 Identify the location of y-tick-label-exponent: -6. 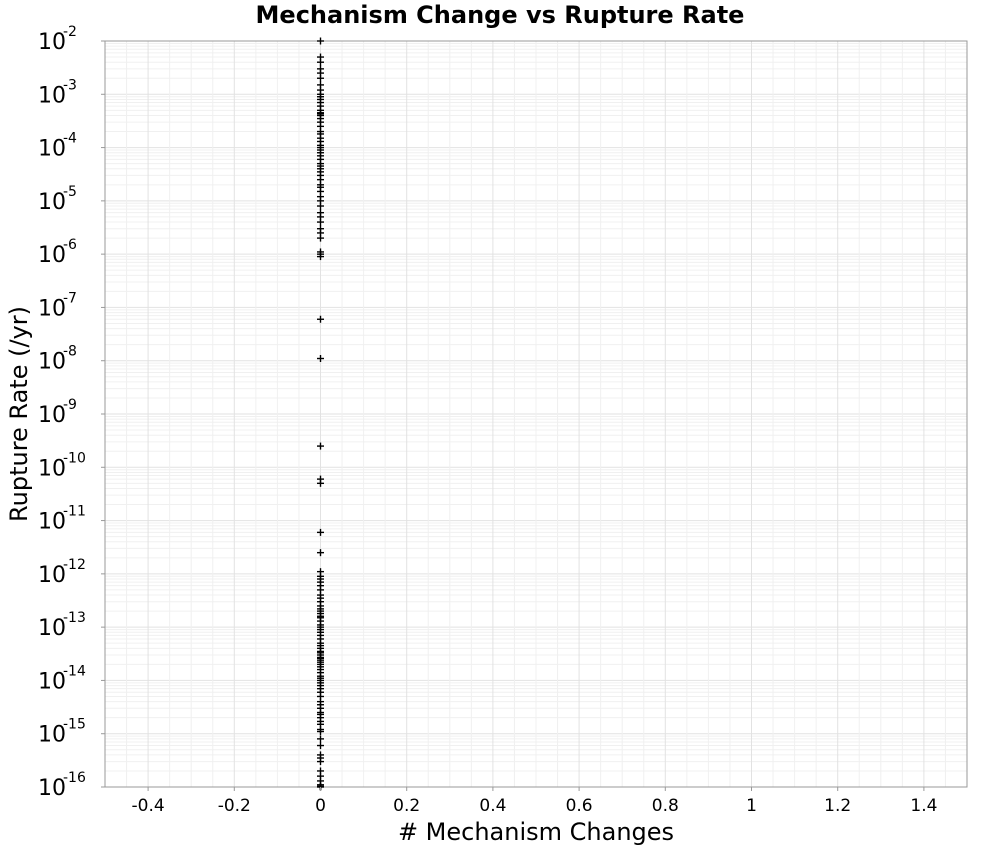
(70, 245).